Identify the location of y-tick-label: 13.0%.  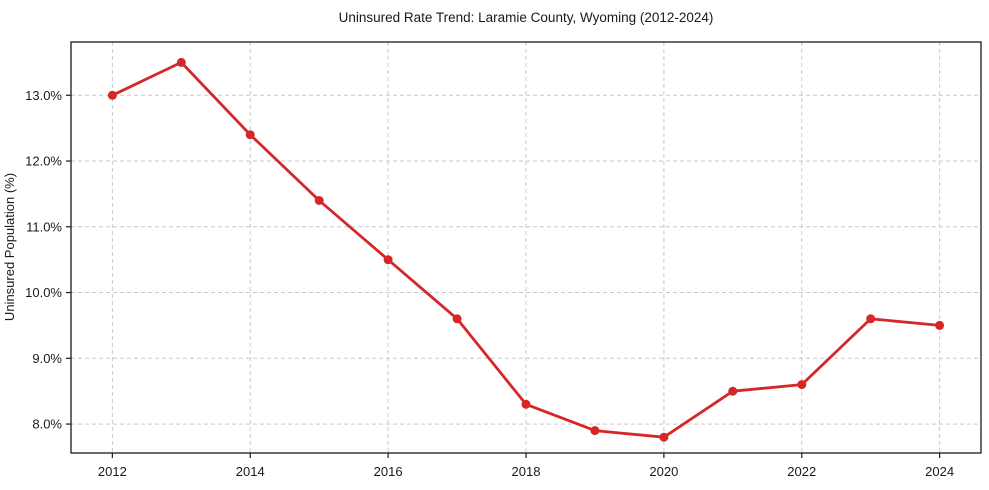
(43, 95).